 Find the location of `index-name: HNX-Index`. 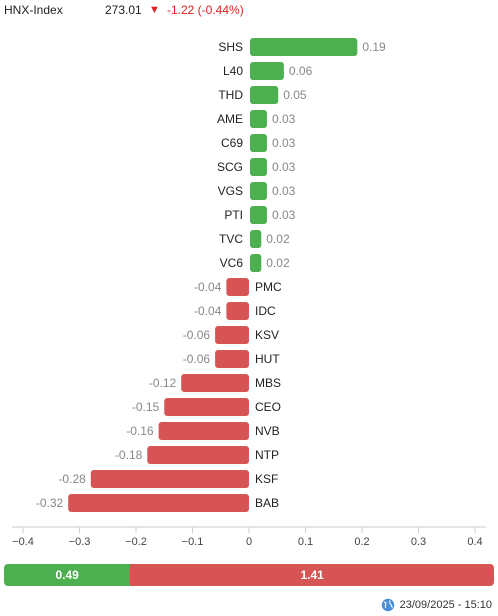

index-name: HNX-Index is located at coordinates (33, 10).